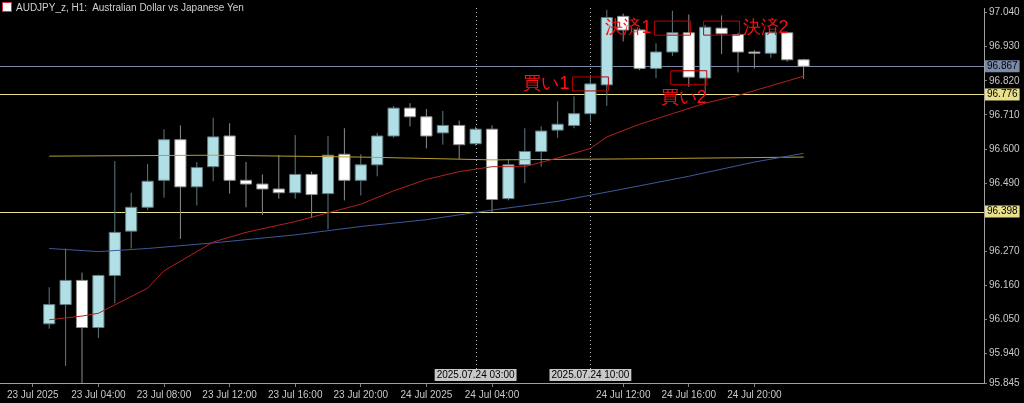 The height and width of the screenshot is (403, 1024). Describe the element at coordinates (1005, 285) in the screenshot. I see `y-tick-label: 96.160` at that location.